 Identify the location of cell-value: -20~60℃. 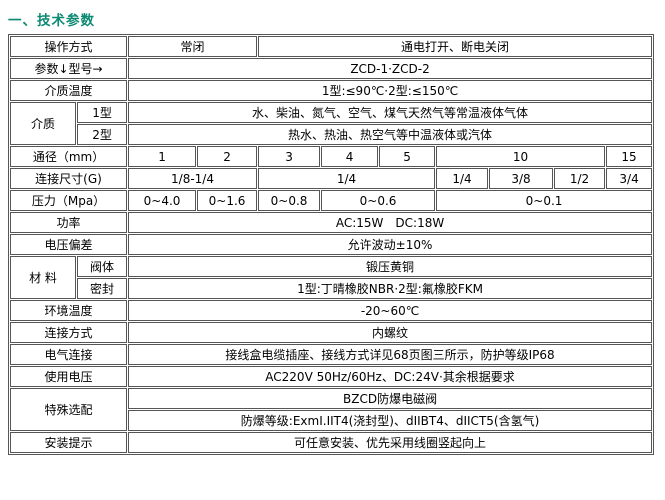
(390, 310).